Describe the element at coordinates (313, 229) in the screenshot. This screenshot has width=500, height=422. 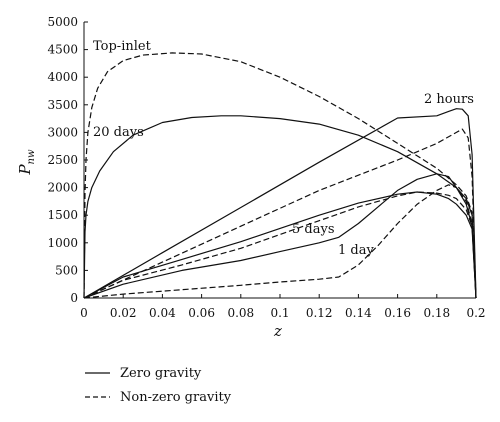
I see `annotation-5-days: 5 days` at that location.